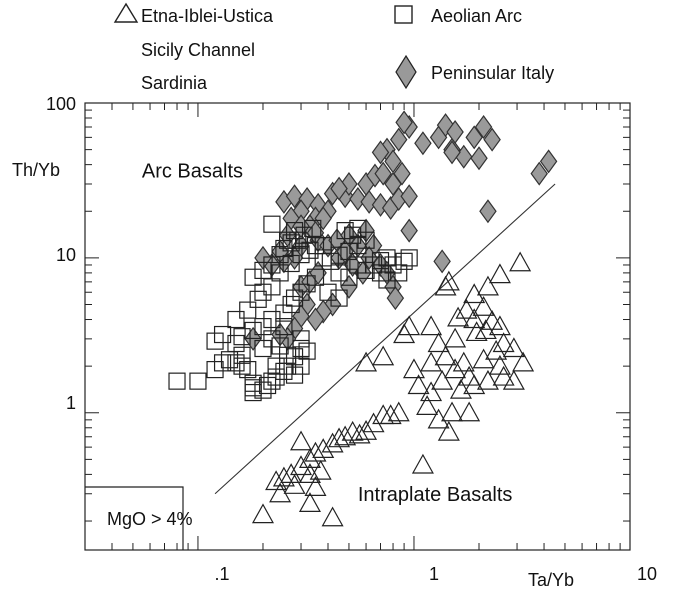  I want to click on x-tick-label-0.1: .1, so click(221, 574).